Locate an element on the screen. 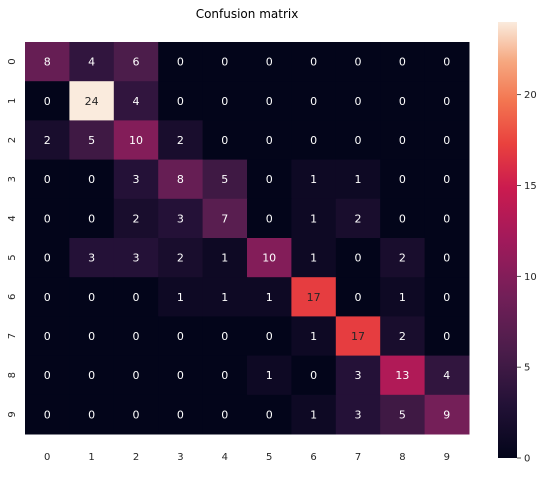 This screenshot has height=482, width=547. cell-annotation: 7 is located at coordinates (224, 218).